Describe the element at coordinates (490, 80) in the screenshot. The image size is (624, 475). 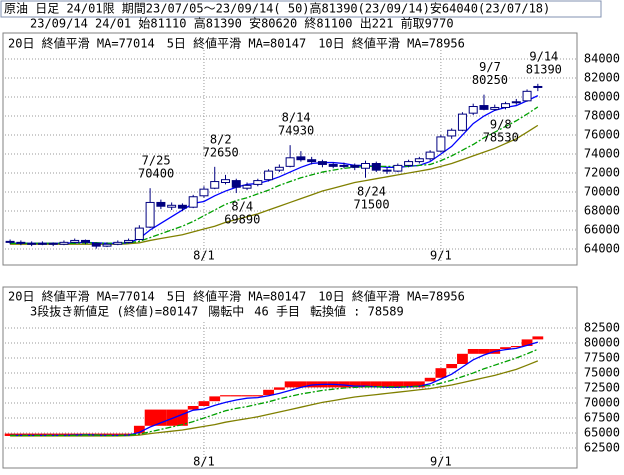
I see `annotation-value: 80250` at that location.